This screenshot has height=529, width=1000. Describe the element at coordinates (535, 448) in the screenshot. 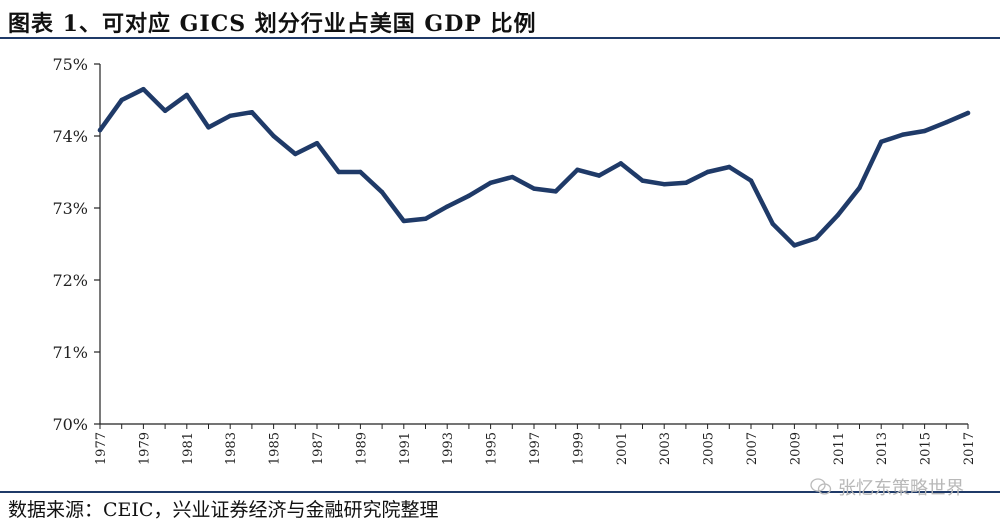

I see `x-tick-label: 1997` at that location.